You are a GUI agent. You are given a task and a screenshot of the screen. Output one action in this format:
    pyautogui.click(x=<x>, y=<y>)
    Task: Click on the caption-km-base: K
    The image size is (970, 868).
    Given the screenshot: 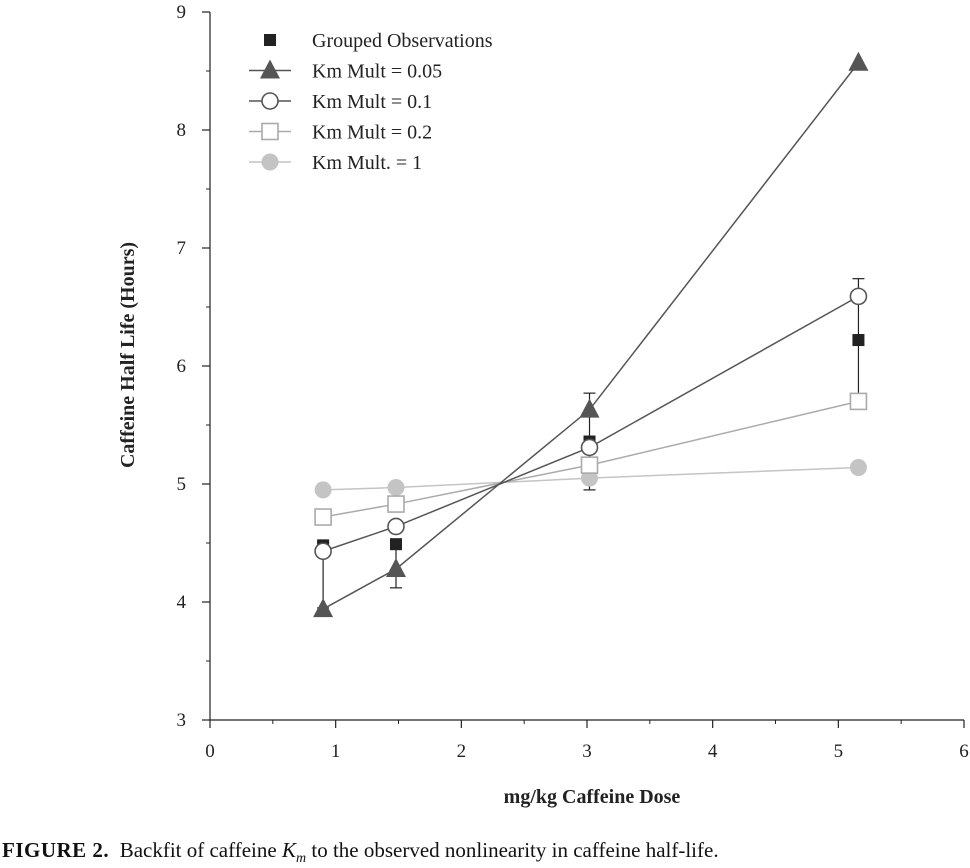 What is the action you would take?
    pyautogui.click(x=288, y=850)
    